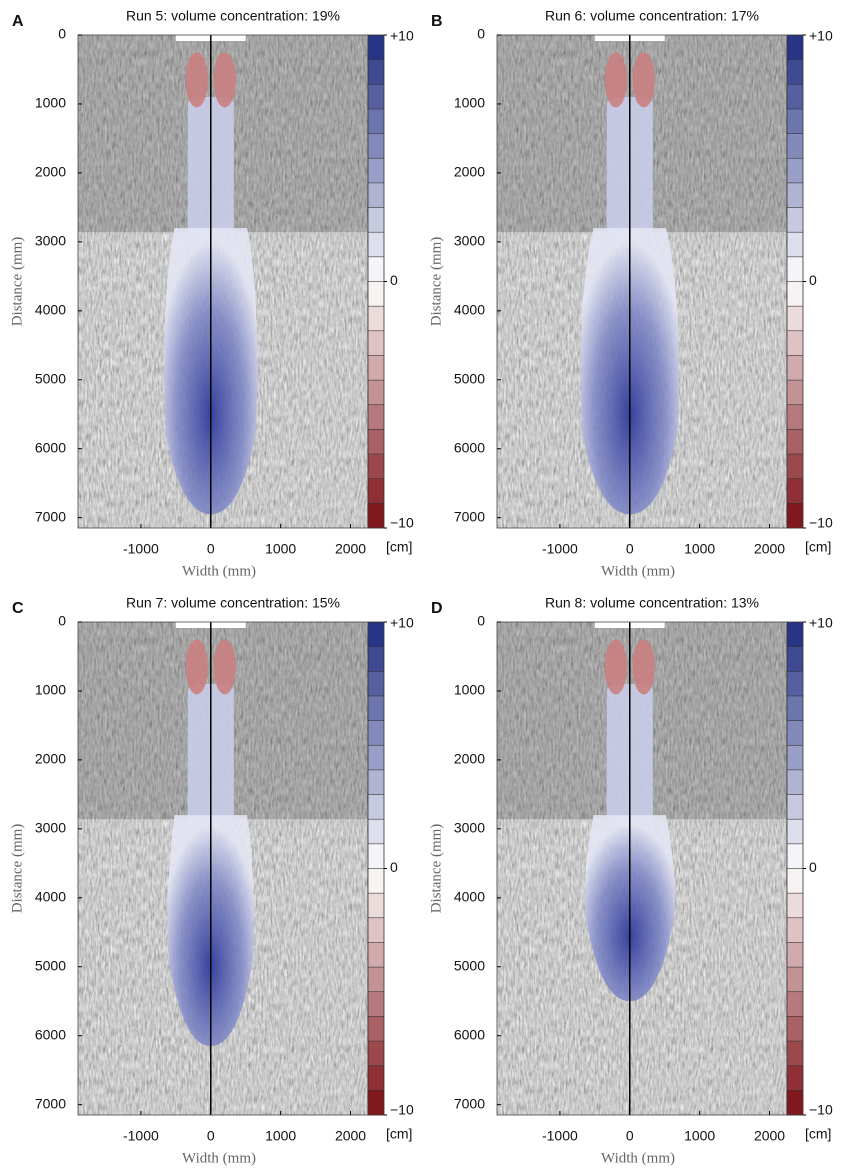  I want to click on y-tick-label: 6000, so click(469, 1034).